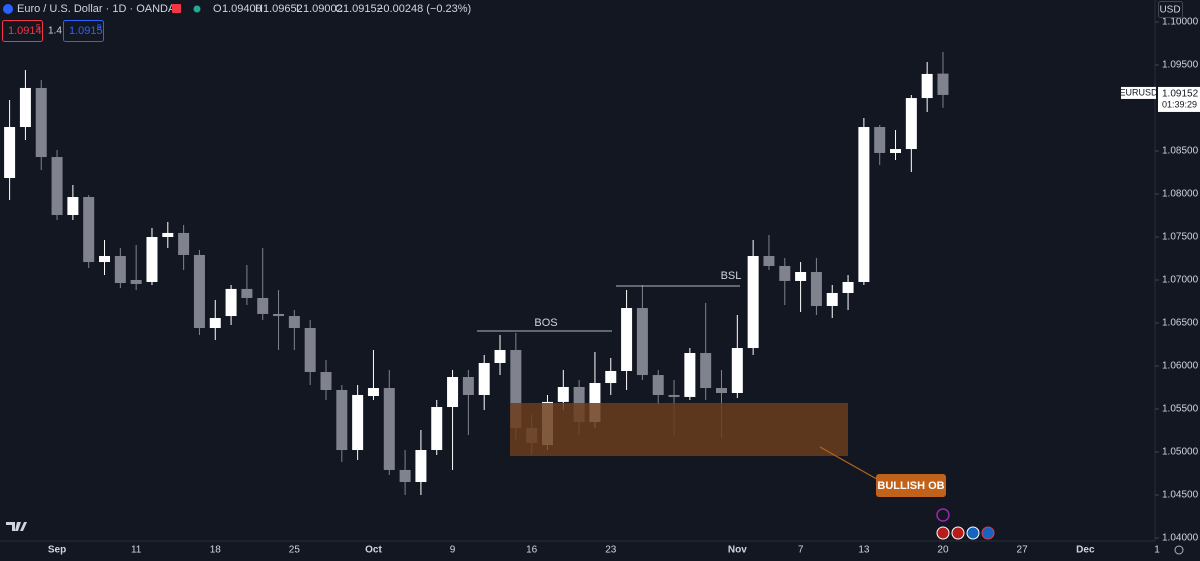  What do you see at coordinates (363, 9) in the screenshot?
I see `close-value: 1.09152` at bounding box center [363, 9].